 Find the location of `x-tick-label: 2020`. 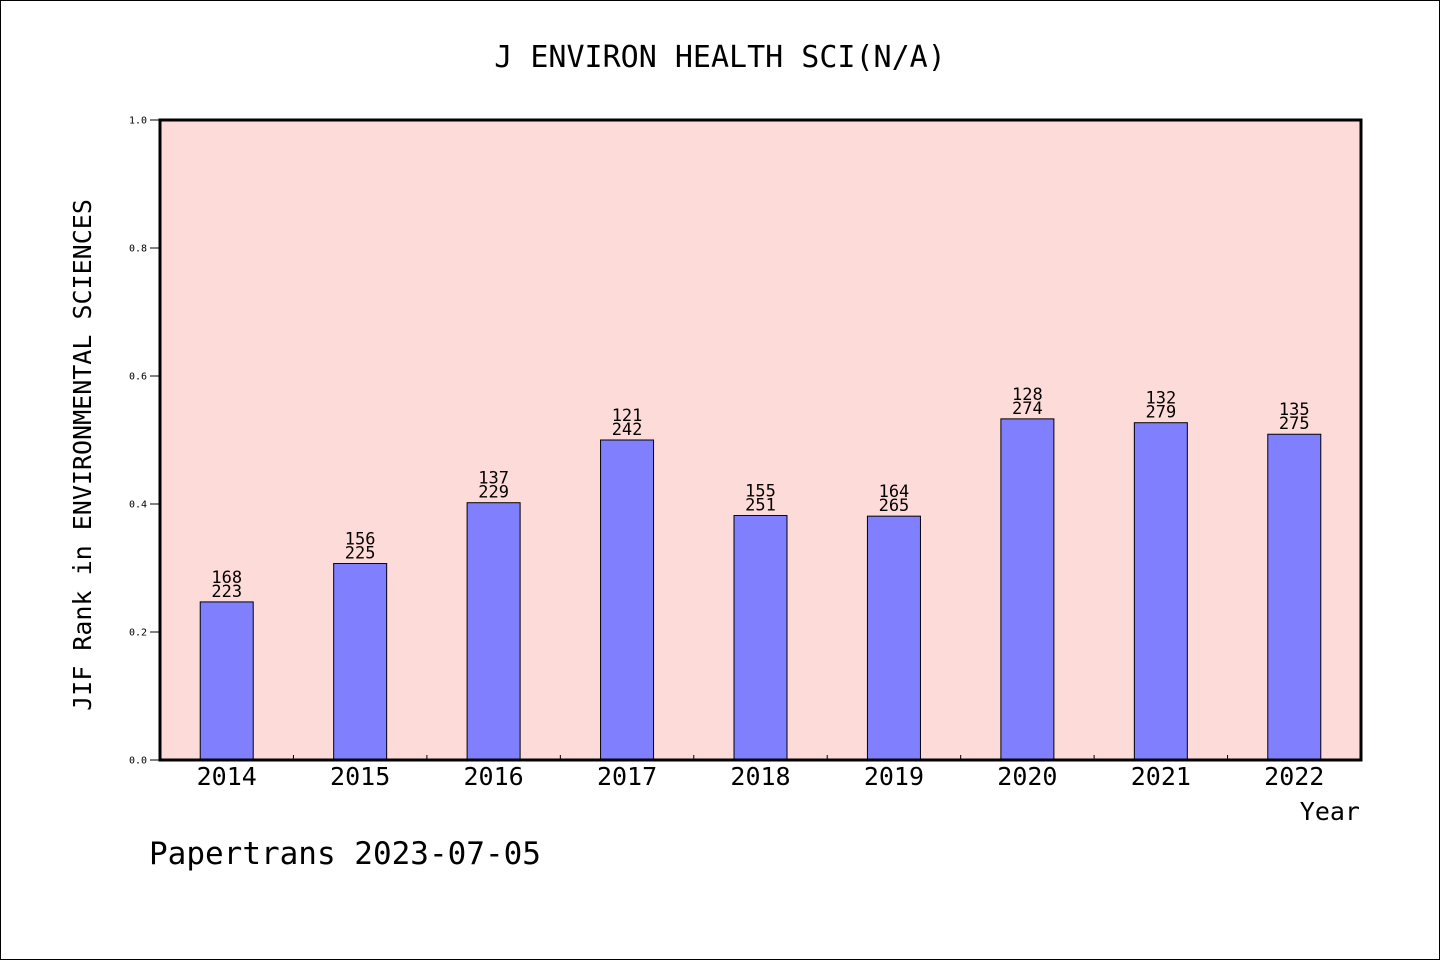

x-tick-label: 2020 is located at coordinates (1027, 776).